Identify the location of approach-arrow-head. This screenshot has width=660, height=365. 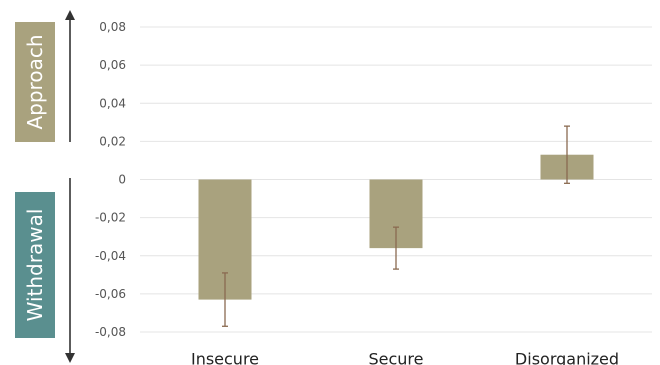
(70, 15).